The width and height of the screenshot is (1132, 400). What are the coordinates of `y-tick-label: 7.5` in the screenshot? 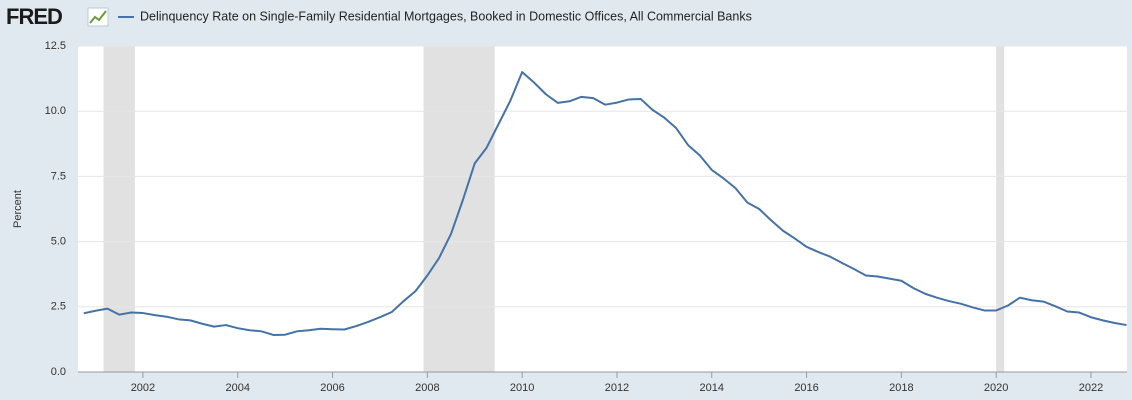 It's located at (58, 176).